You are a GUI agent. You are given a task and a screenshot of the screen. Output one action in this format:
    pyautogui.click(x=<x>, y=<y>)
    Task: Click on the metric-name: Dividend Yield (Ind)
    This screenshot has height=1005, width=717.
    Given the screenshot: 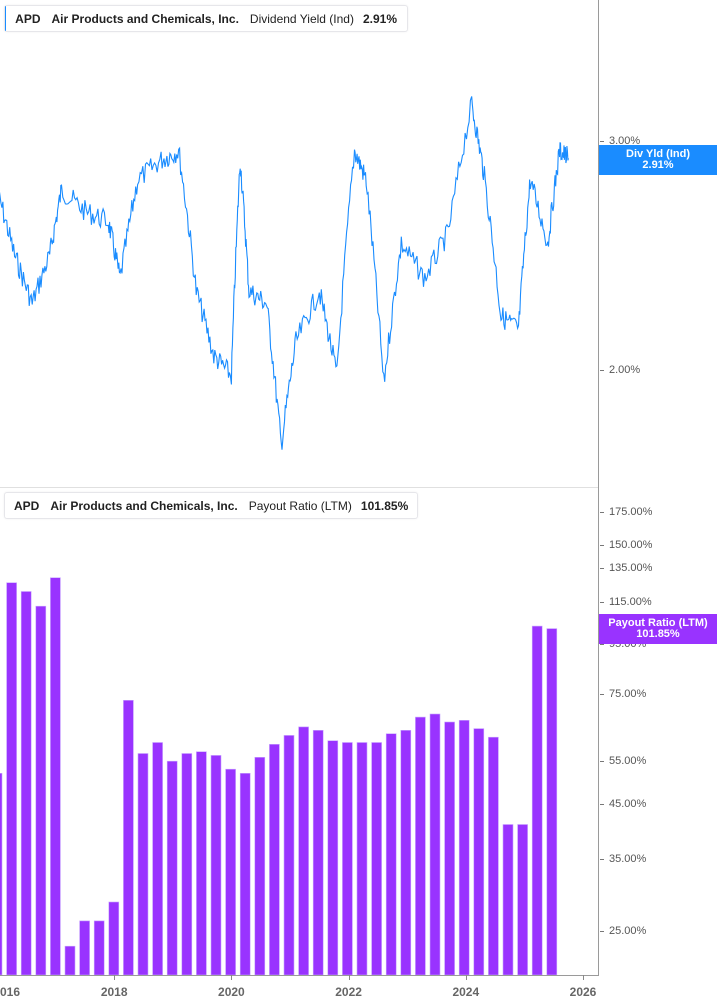 What is the action you would take?
    pyautogui.click(x=301, y=18)
    